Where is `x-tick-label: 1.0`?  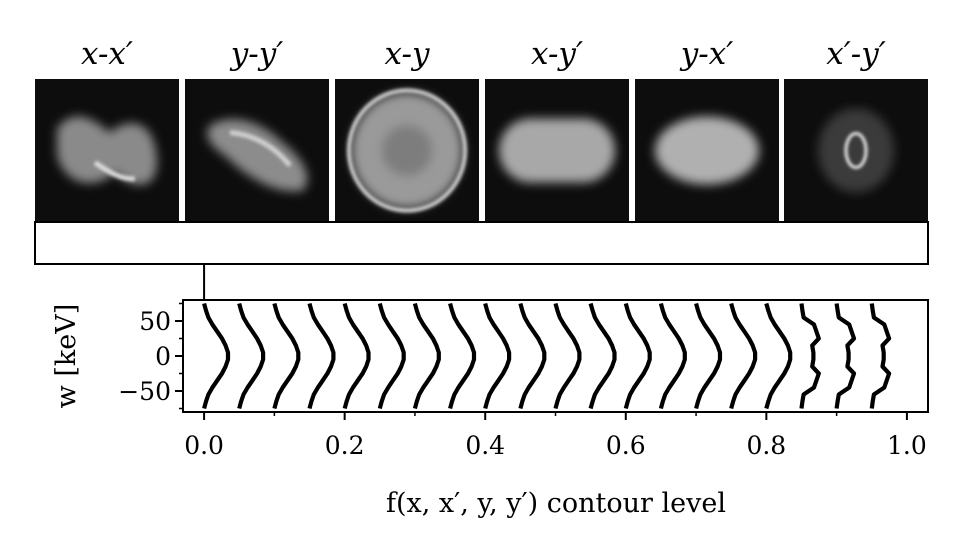
x-tick-label: 1.0 is located at coordinates (907, 445).